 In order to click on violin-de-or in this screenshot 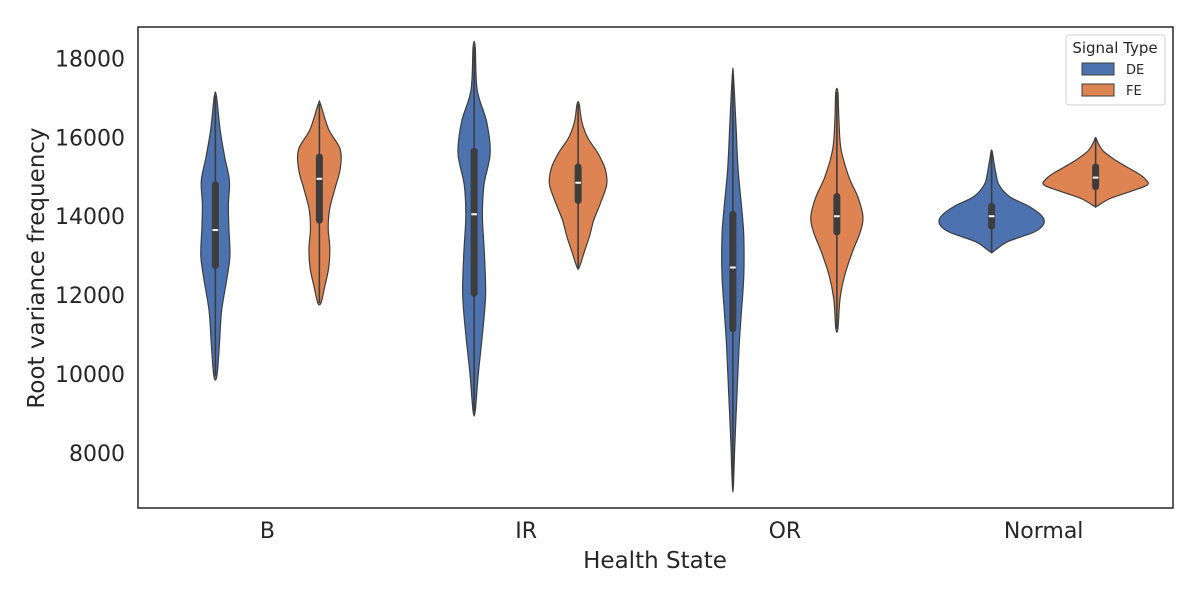, I will do `click(733, 280)`.